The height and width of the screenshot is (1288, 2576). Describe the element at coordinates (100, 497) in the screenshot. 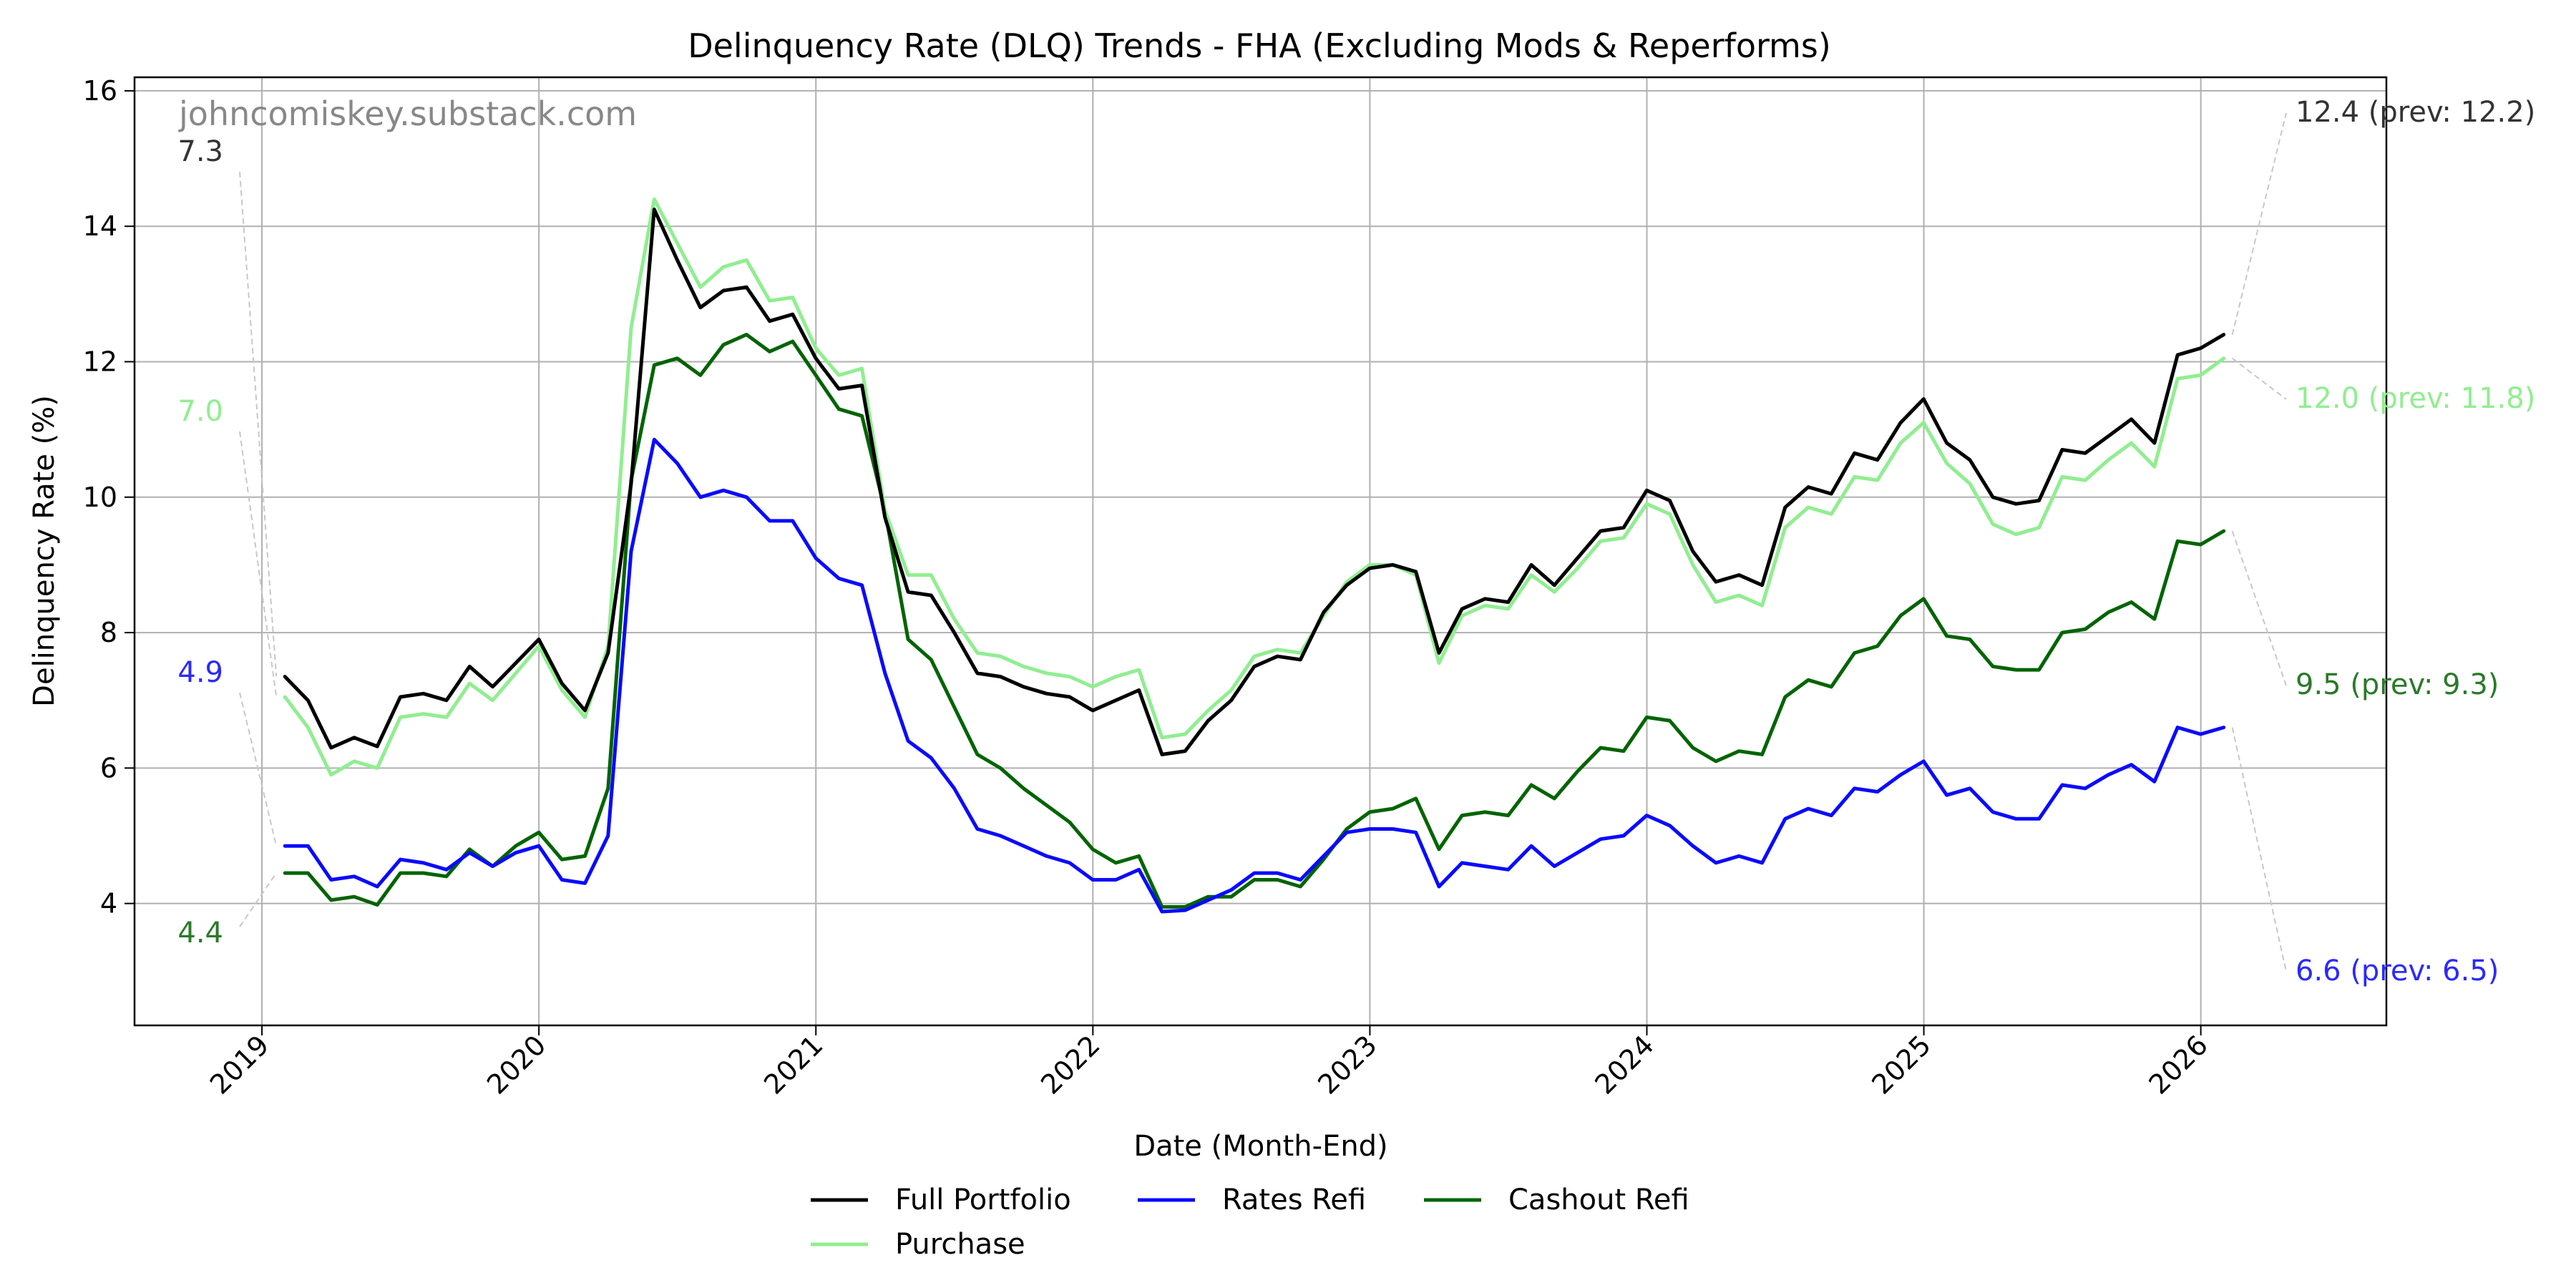

I see `y-tick-label: 10` at that location.